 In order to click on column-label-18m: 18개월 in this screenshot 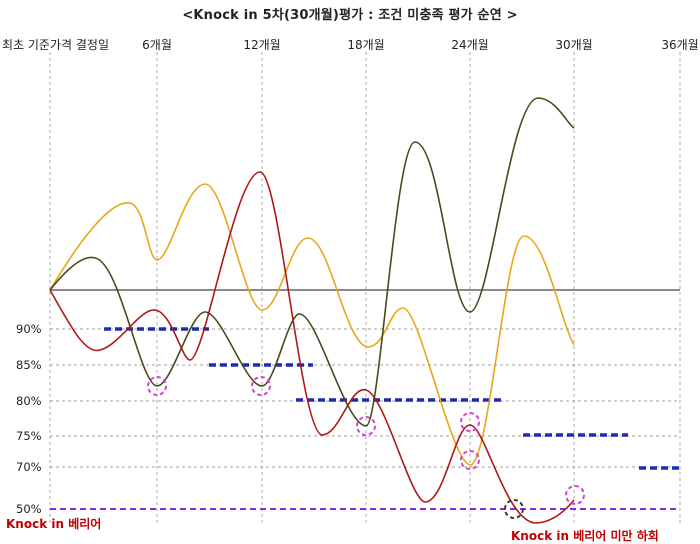, I will do `click(366, 45)`.